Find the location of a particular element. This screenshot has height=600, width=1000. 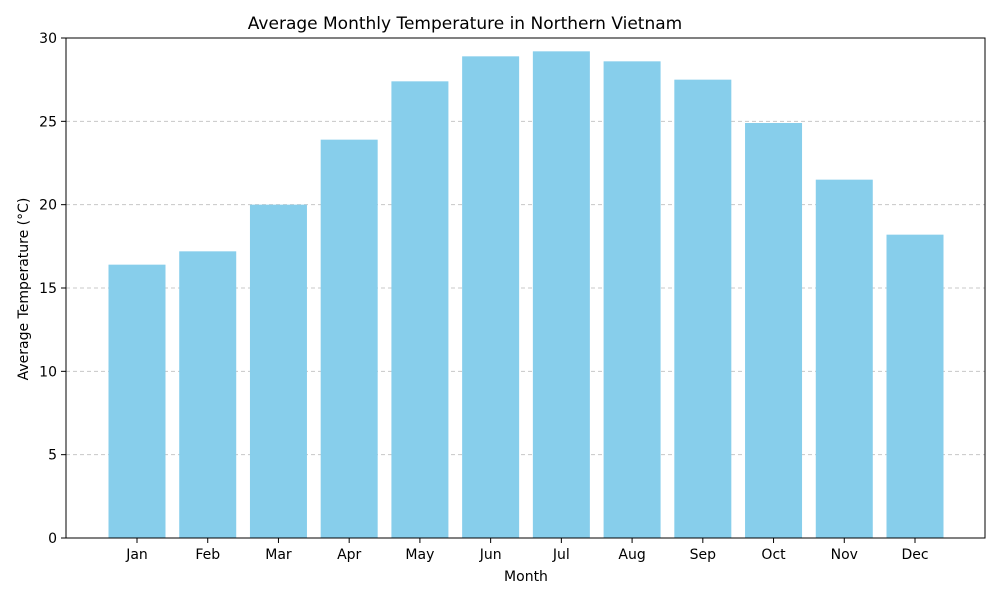

x-axis-label: Month is located at coordinates (526, 577).